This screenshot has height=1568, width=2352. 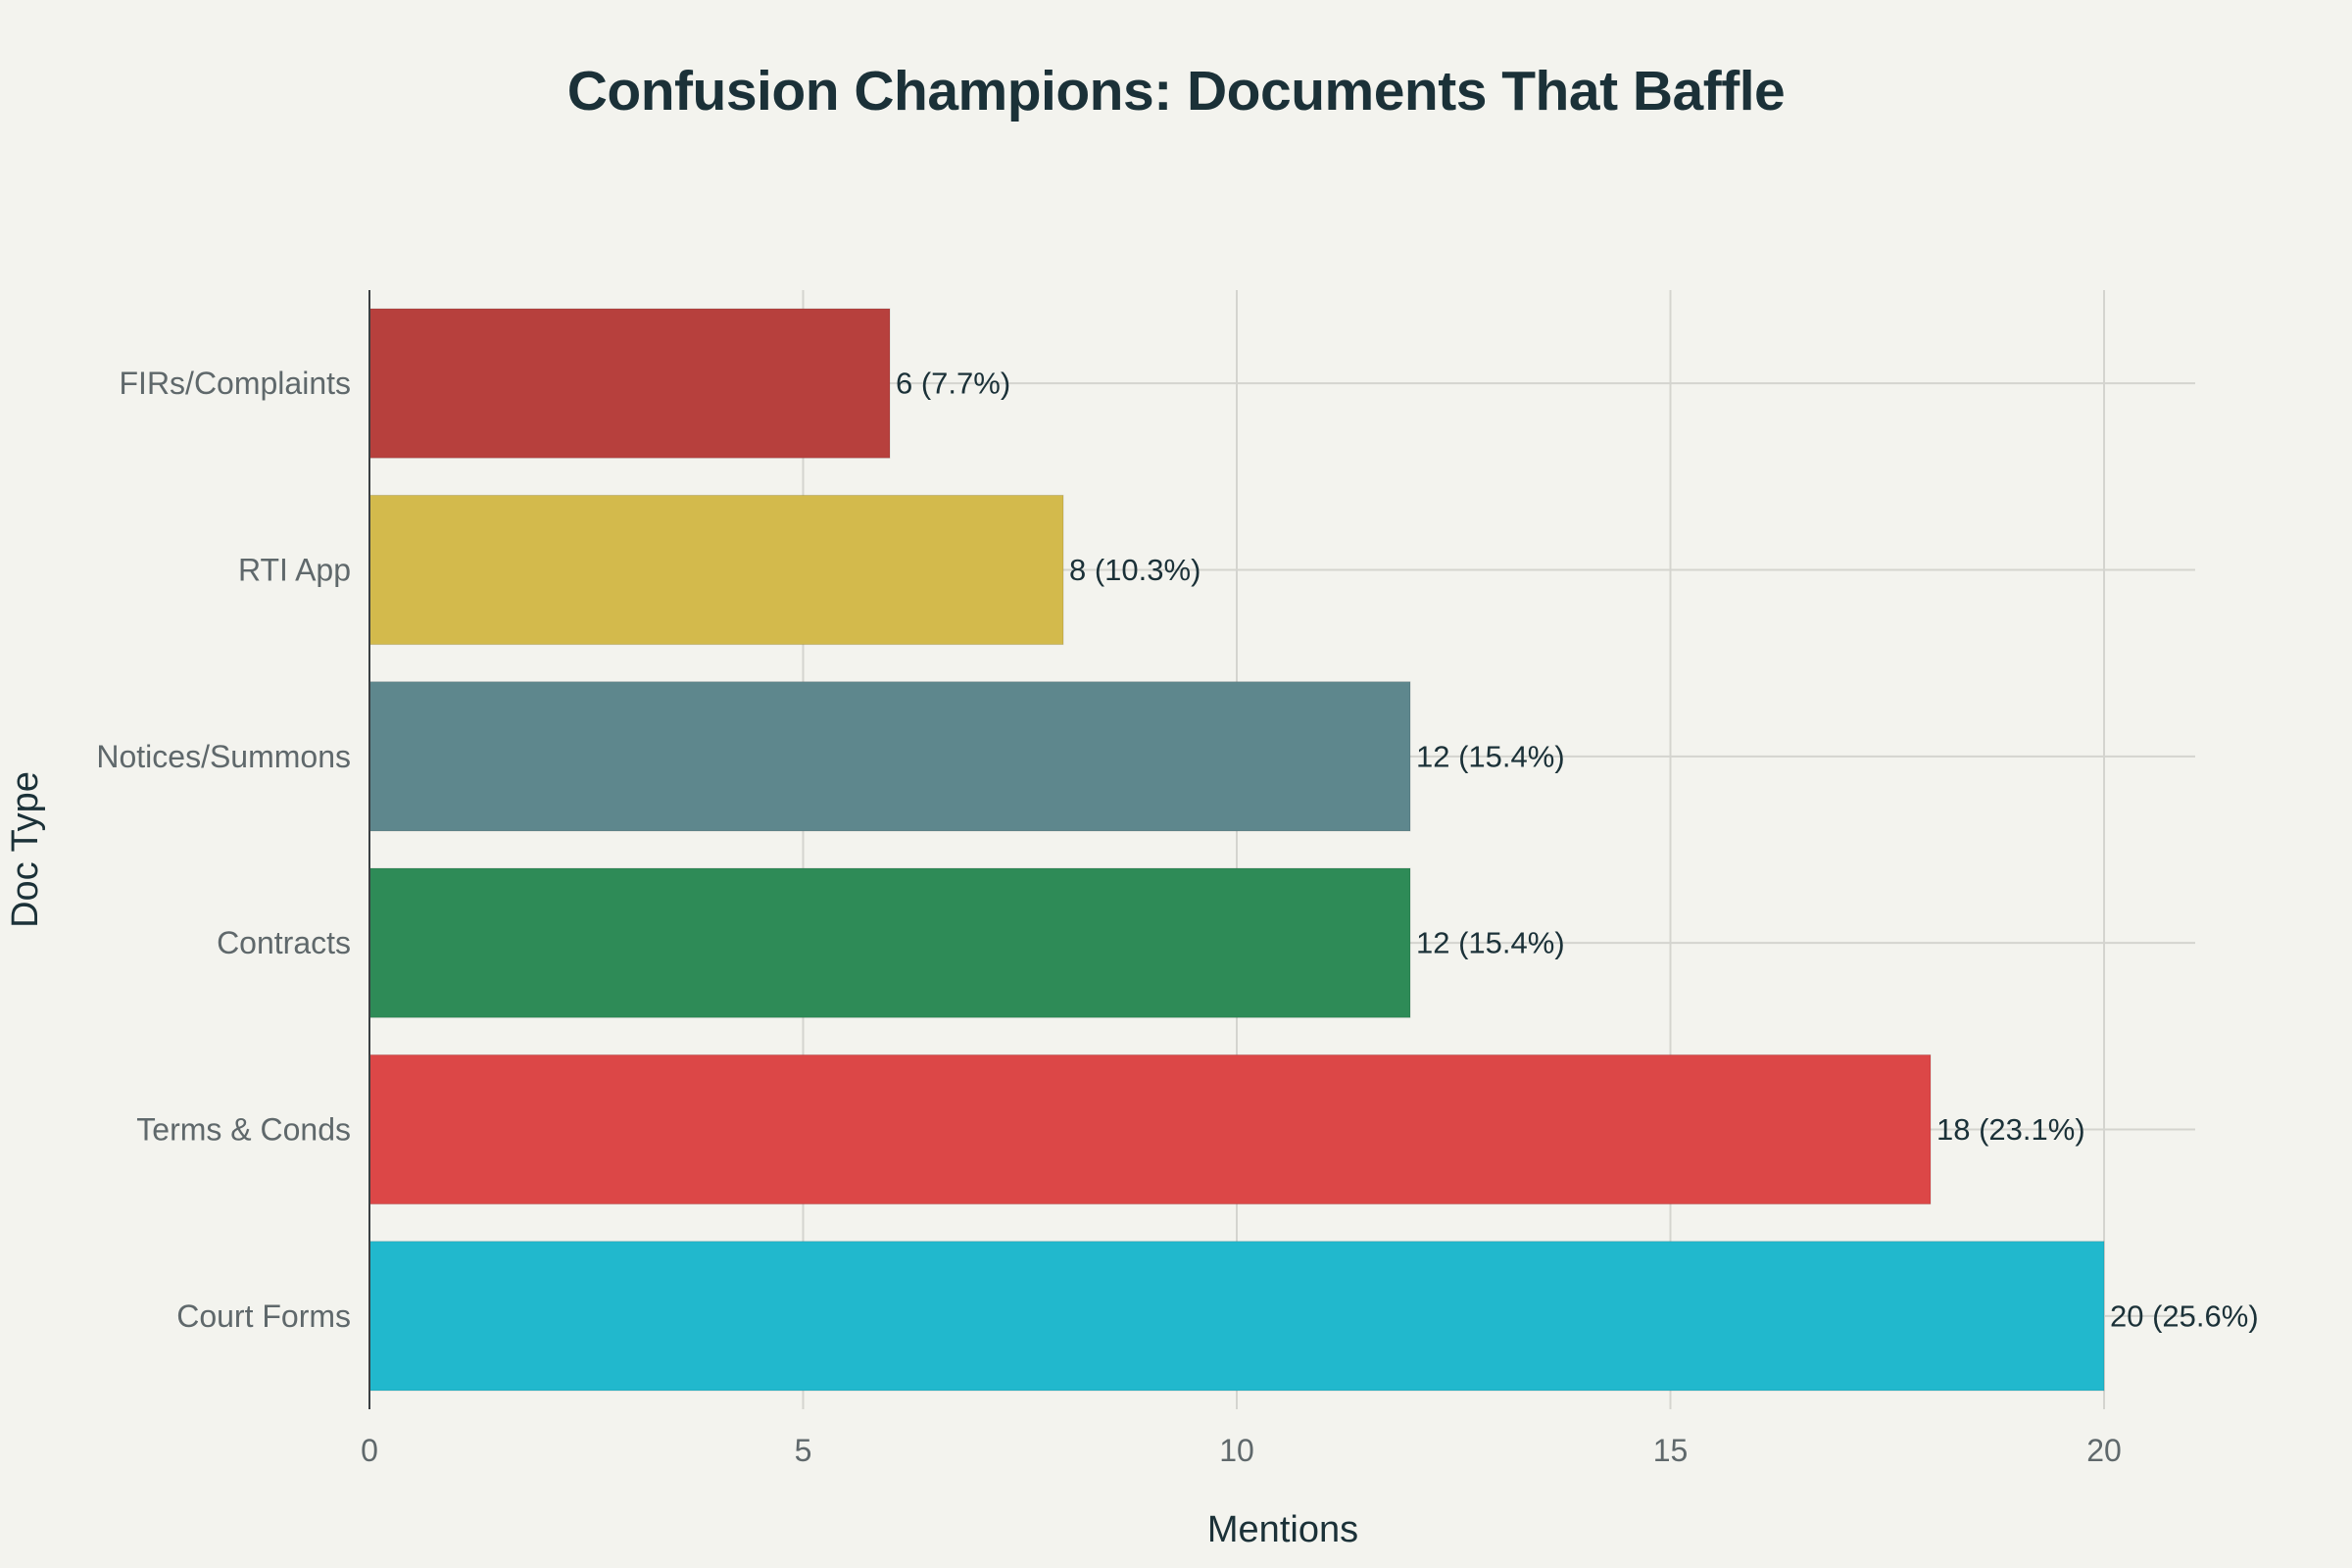 What do you see at coordinates (1236, 1450) in the screenshot?
I see `x-tick-label: 10` at bounding box center [1236, 1450].